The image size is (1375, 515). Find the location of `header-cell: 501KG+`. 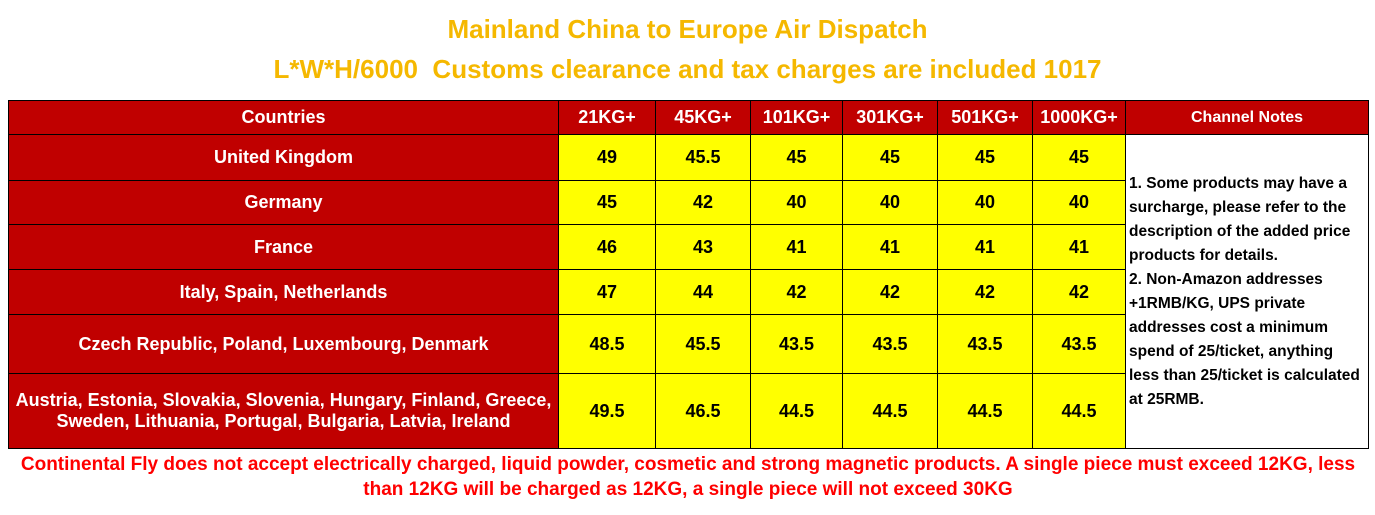

header-cell: 501KG+ is located at coordinates (985, 117).